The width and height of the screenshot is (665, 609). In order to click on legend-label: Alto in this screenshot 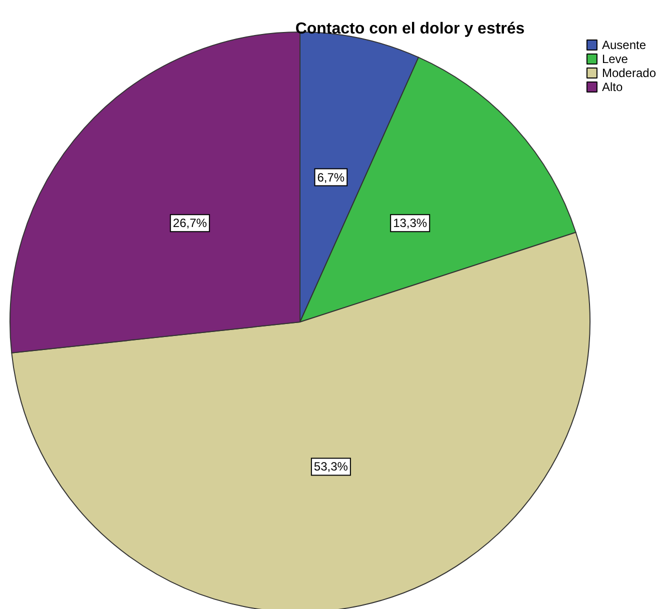, I will do `click(612, 87)`.